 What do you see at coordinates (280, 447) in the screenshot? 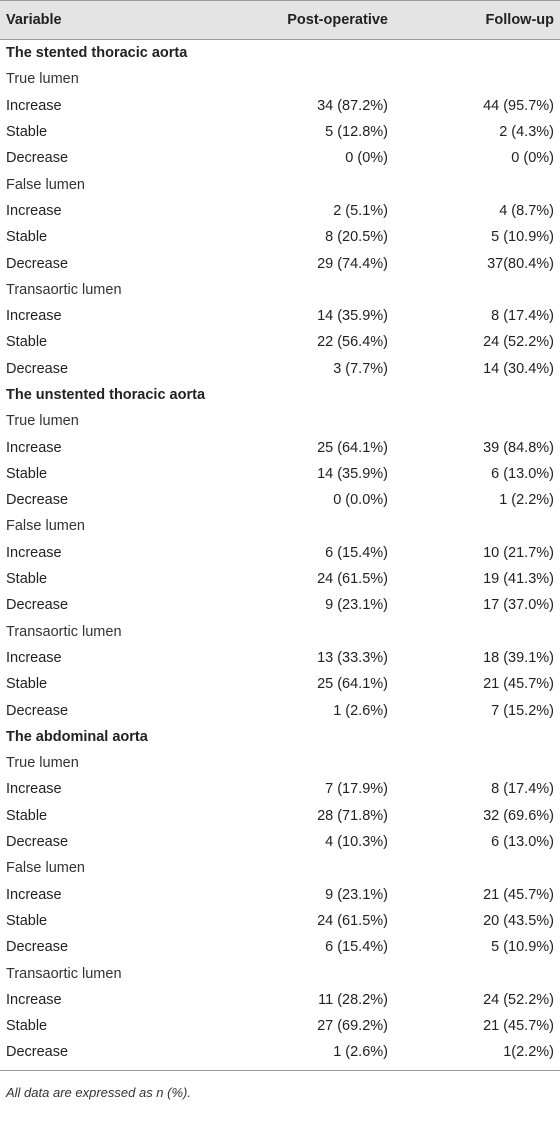
I see `table-row: Increase 25 (64.1%) 39 (84.8%)` at bounding box center [280, 447].